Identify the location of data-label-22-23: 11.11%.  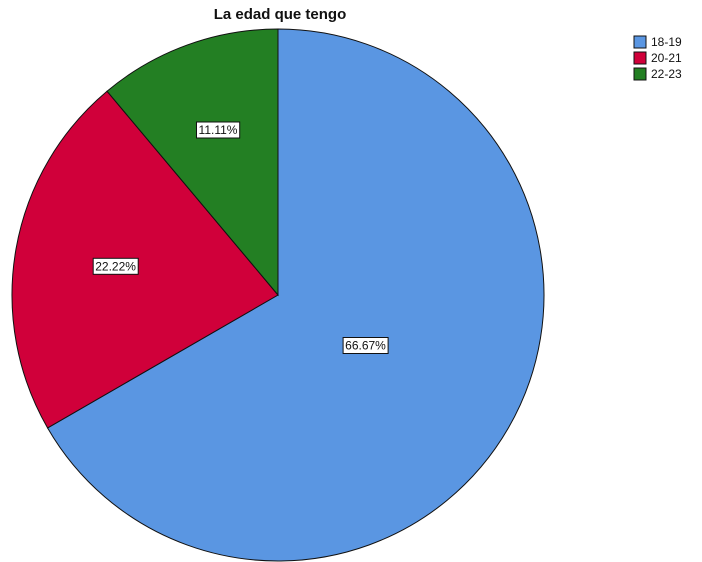
(218, 130).